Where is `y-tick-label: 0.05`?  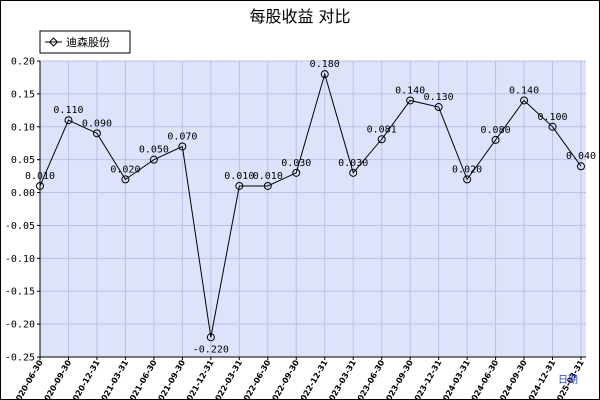
y-tick-label: 0.05 is located at coordinates (23, 160).